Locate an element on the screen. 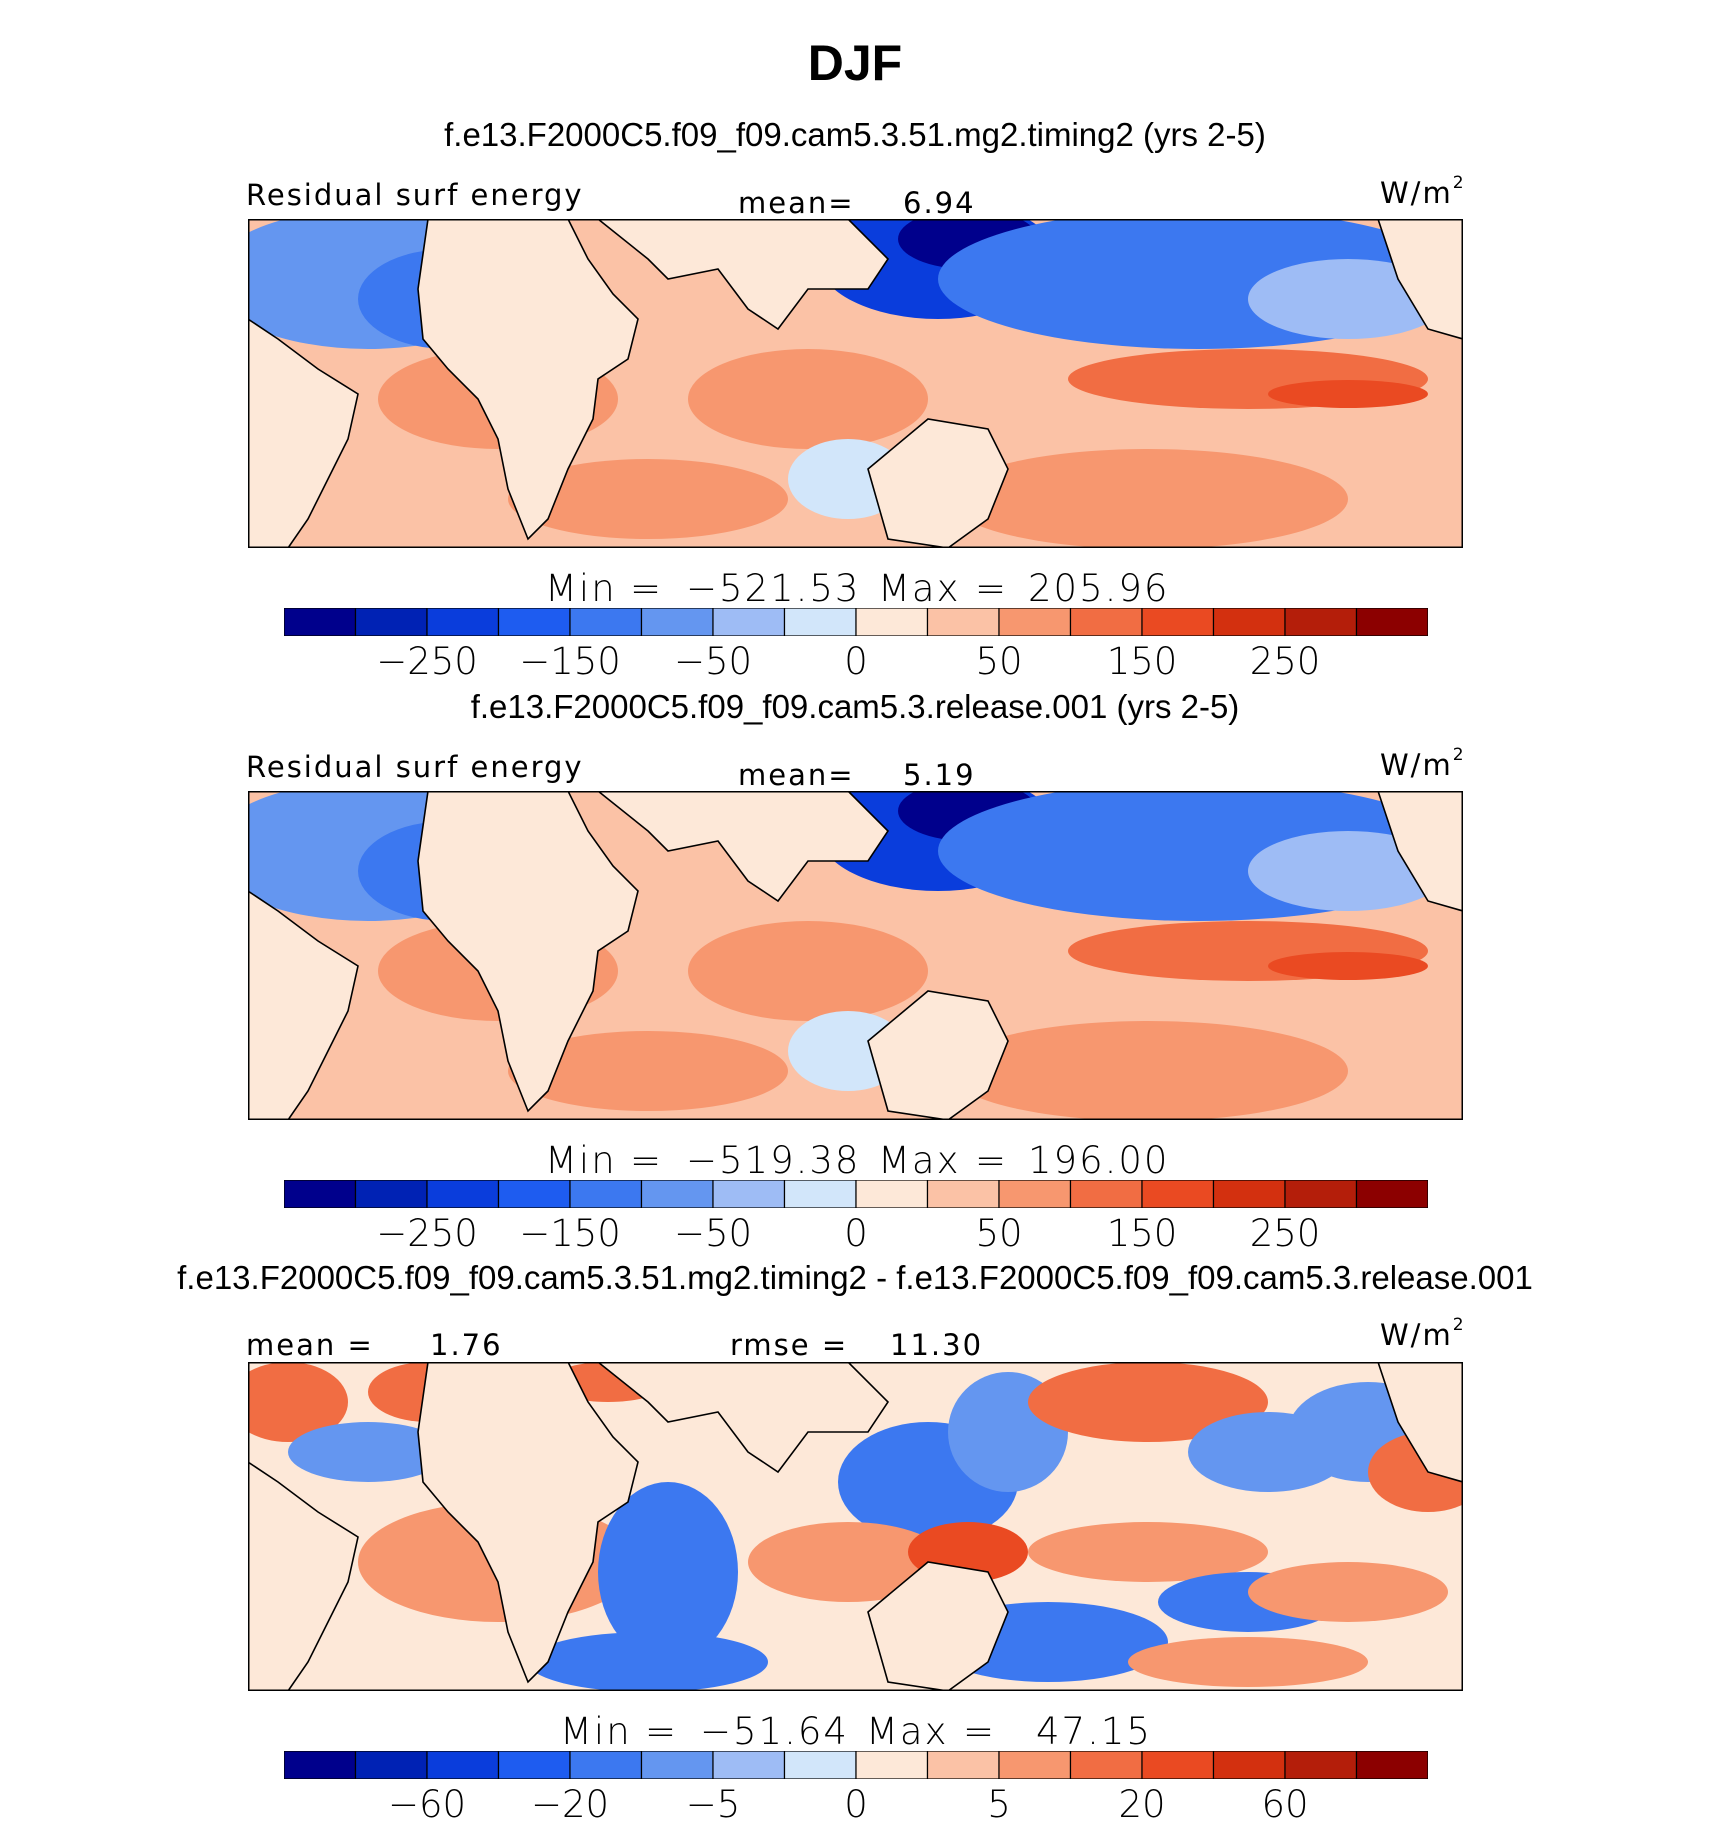  panel-2-mean-value: 5.19 is located at coordinates (939, 775).